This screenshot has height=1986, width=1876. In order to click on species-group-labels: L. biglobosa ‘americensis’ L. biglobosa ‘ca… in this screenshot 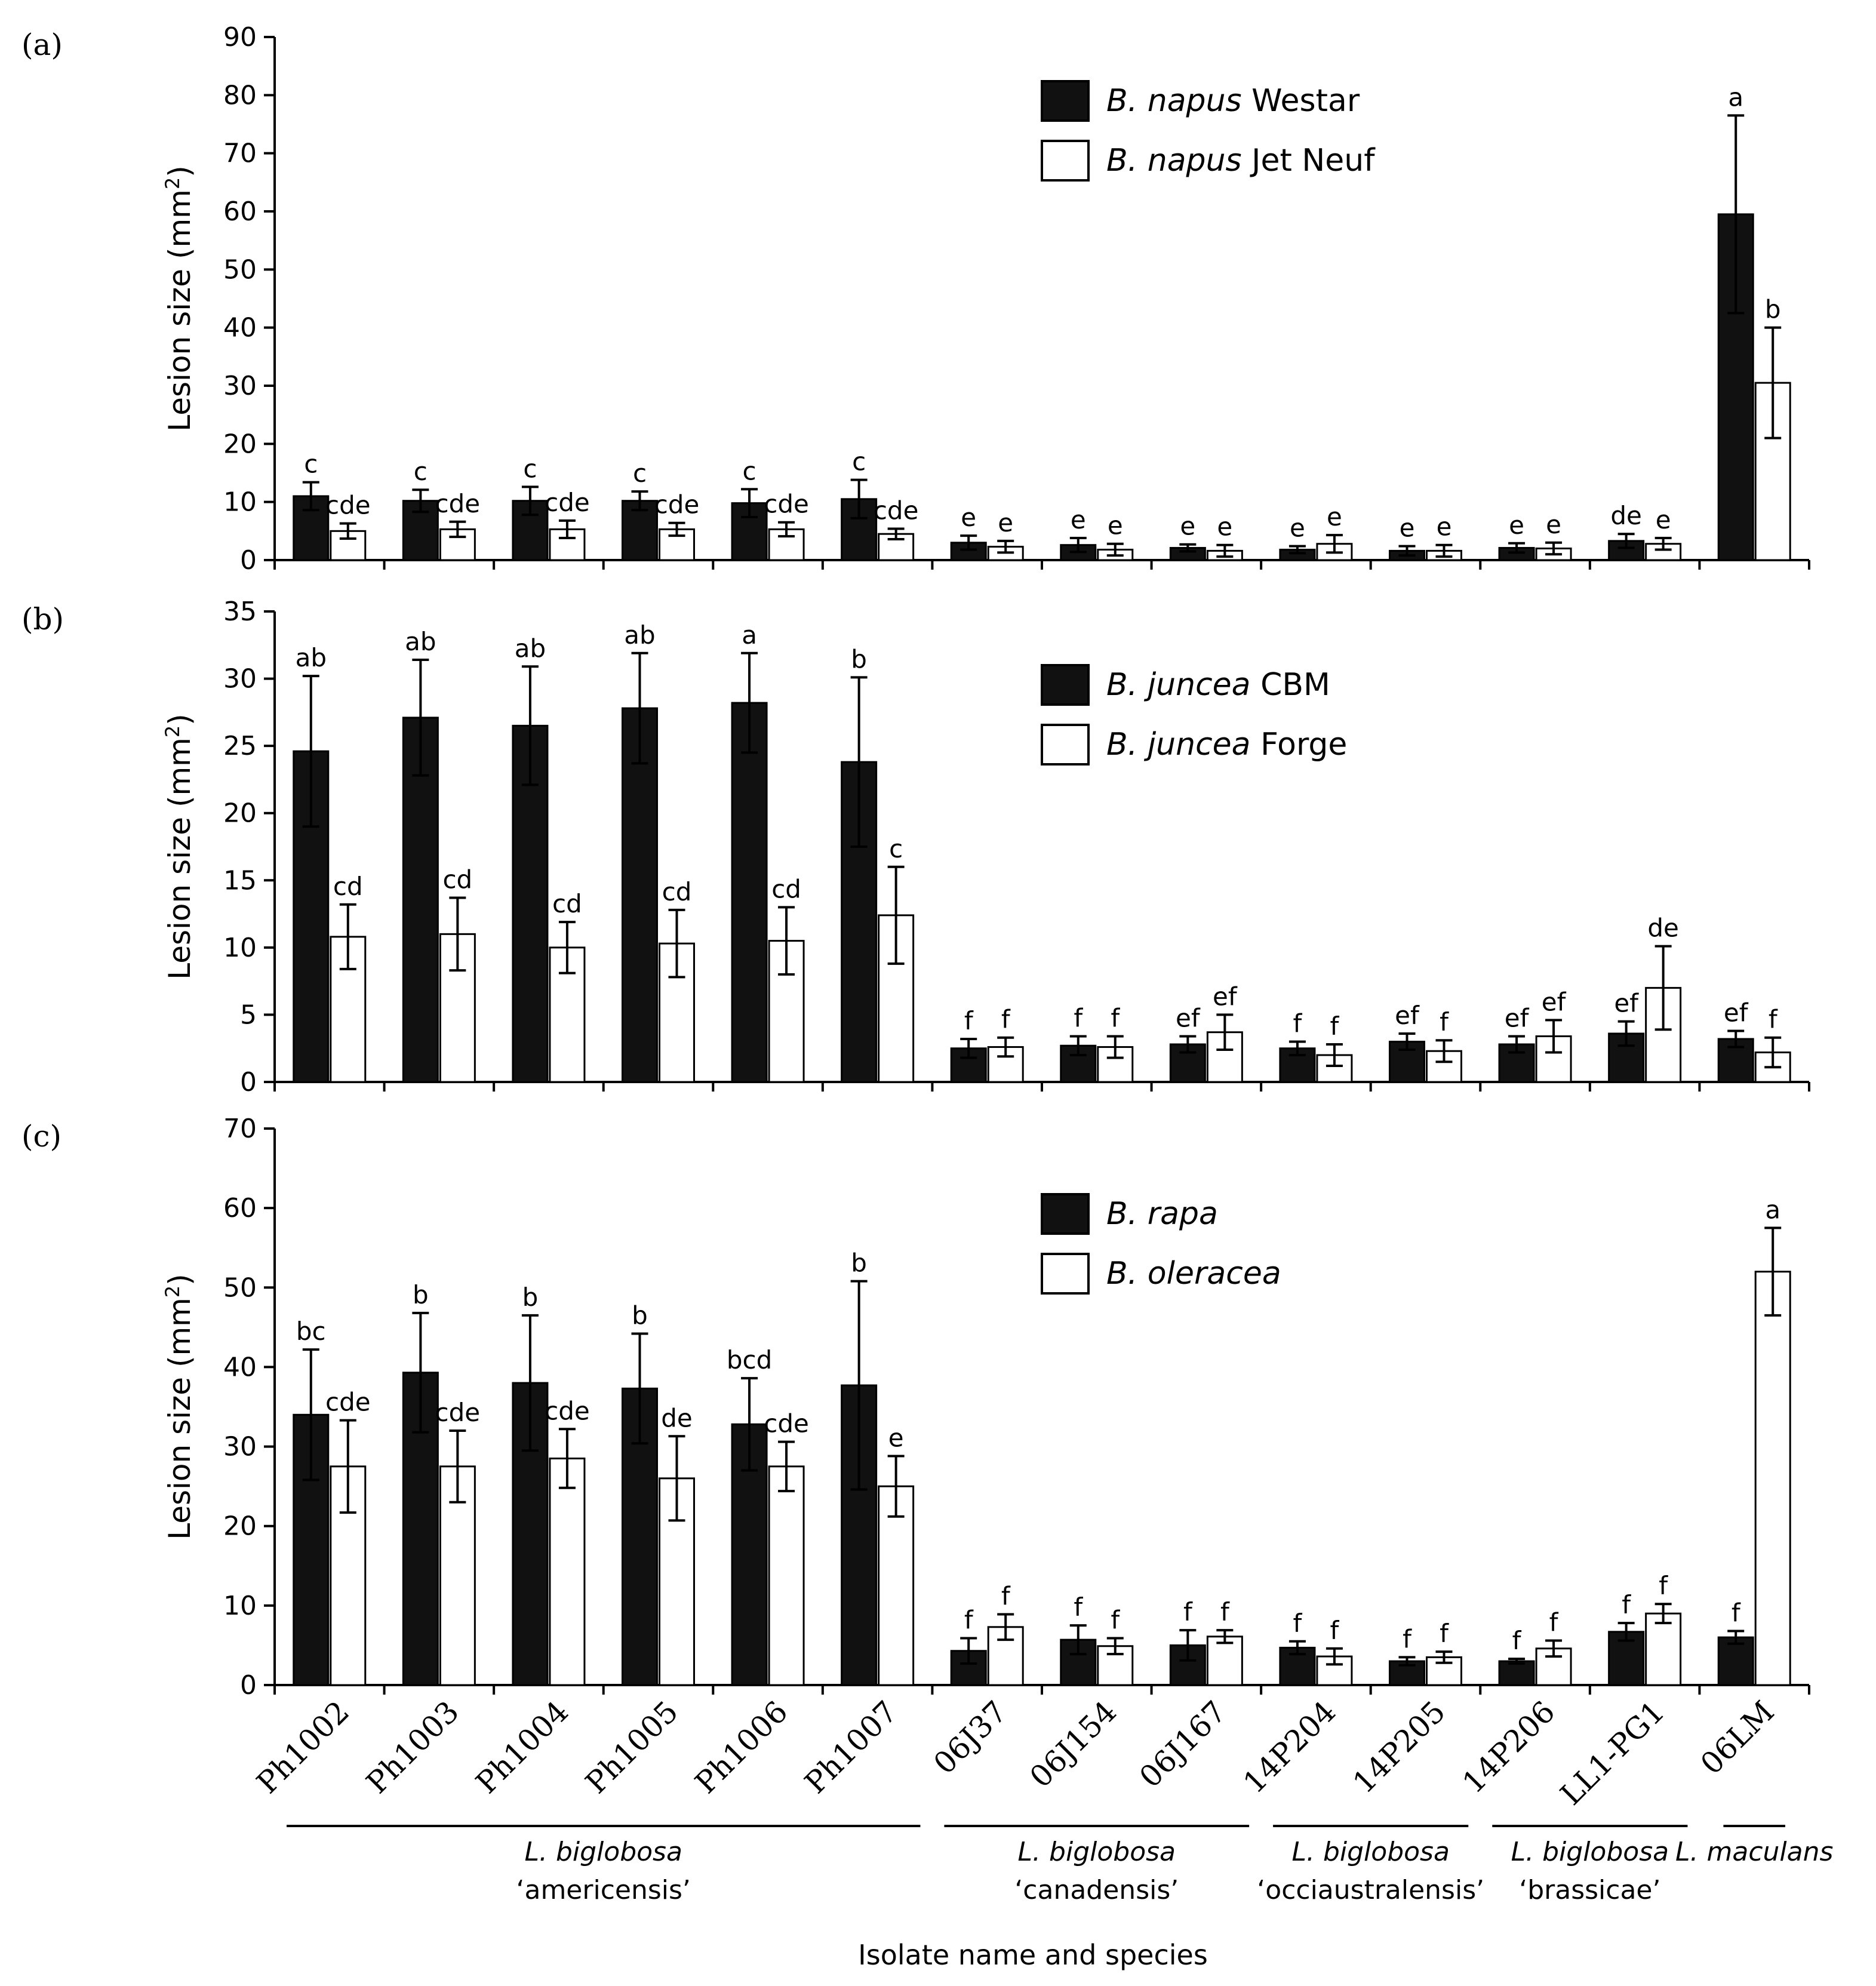, I will do `click(1060, 1865)`.